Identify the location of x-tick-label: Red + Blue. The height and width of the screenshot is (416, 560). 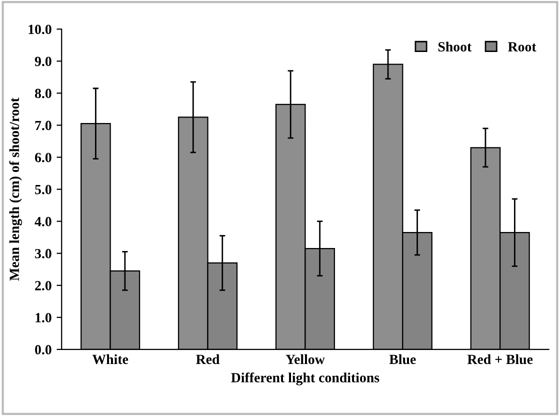
(500, 359).